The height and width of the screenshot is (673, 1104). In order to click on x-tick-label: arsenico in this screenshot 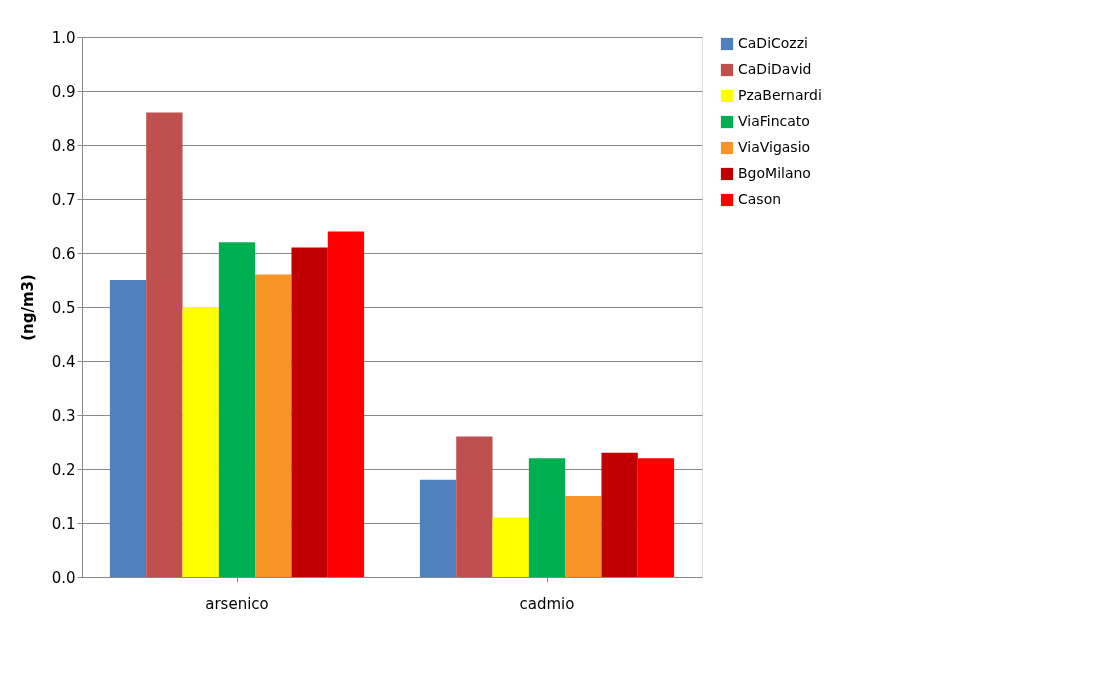, I will do `click(237, 603)`.